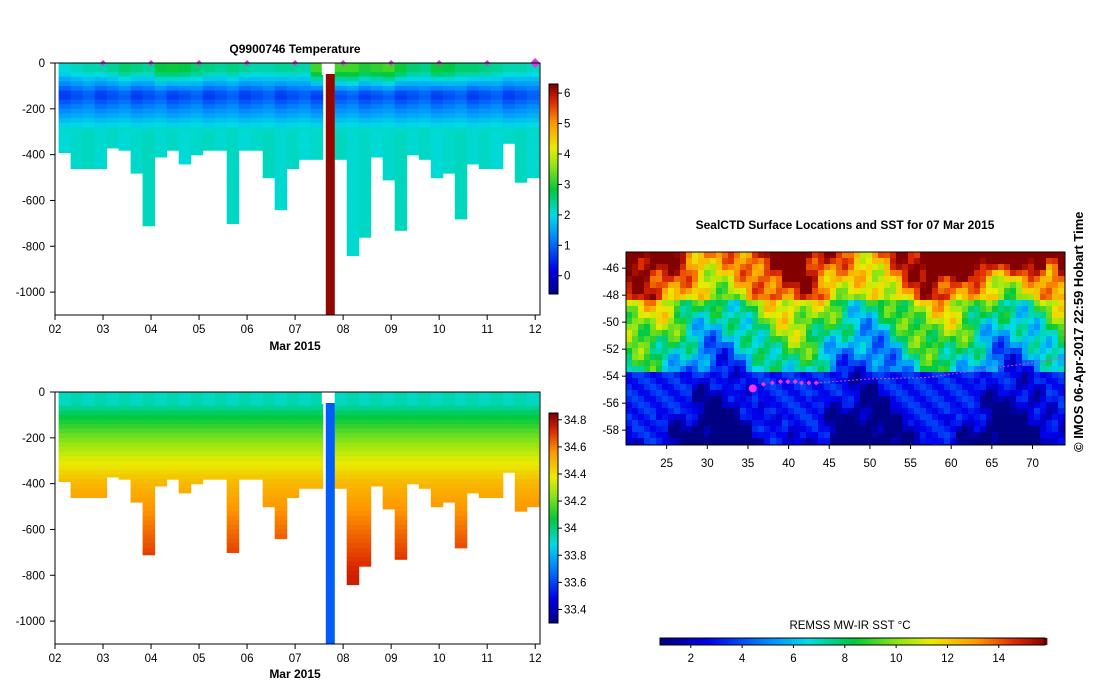  I want to click on bot-profile-32-cell, so click(461, 413).